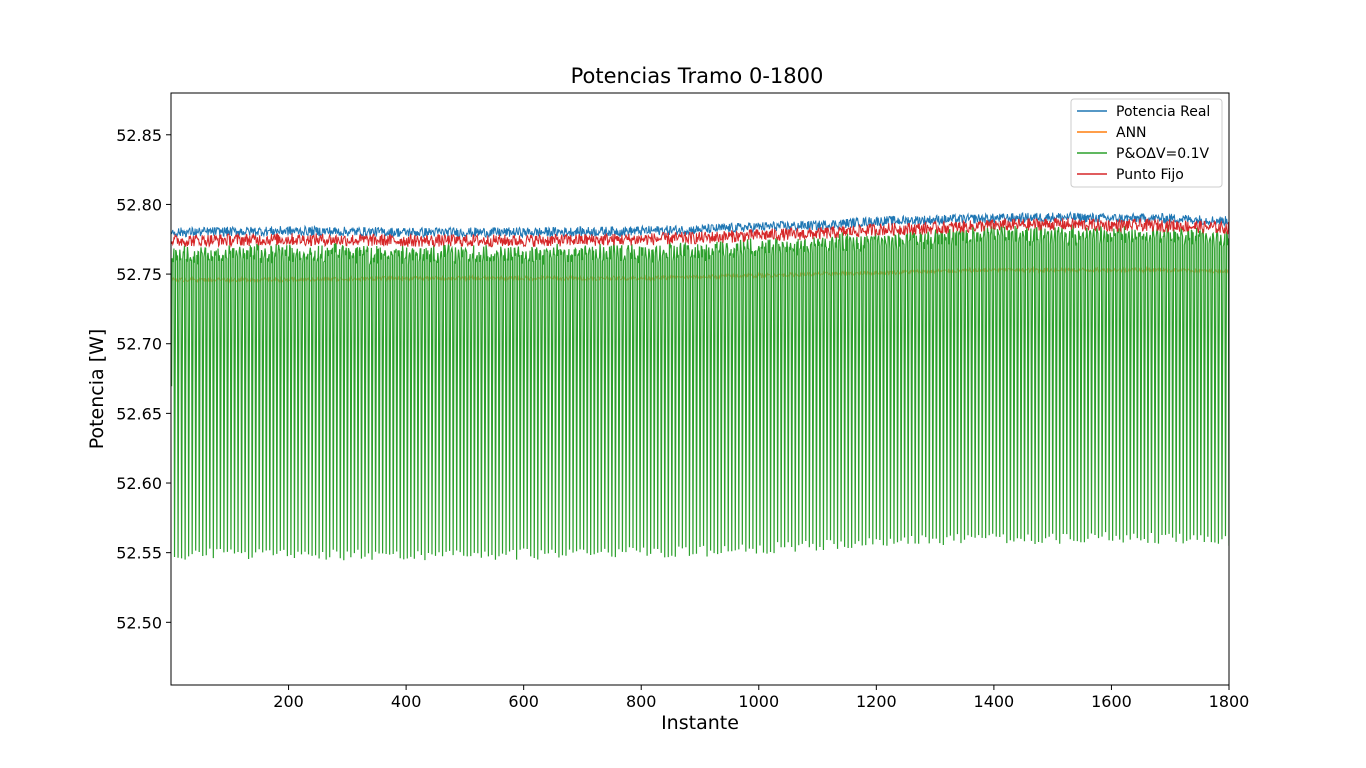  Describe the element at coordinates (641, 701) in the screenshot. I see `x-tick-label: 800` at that location.